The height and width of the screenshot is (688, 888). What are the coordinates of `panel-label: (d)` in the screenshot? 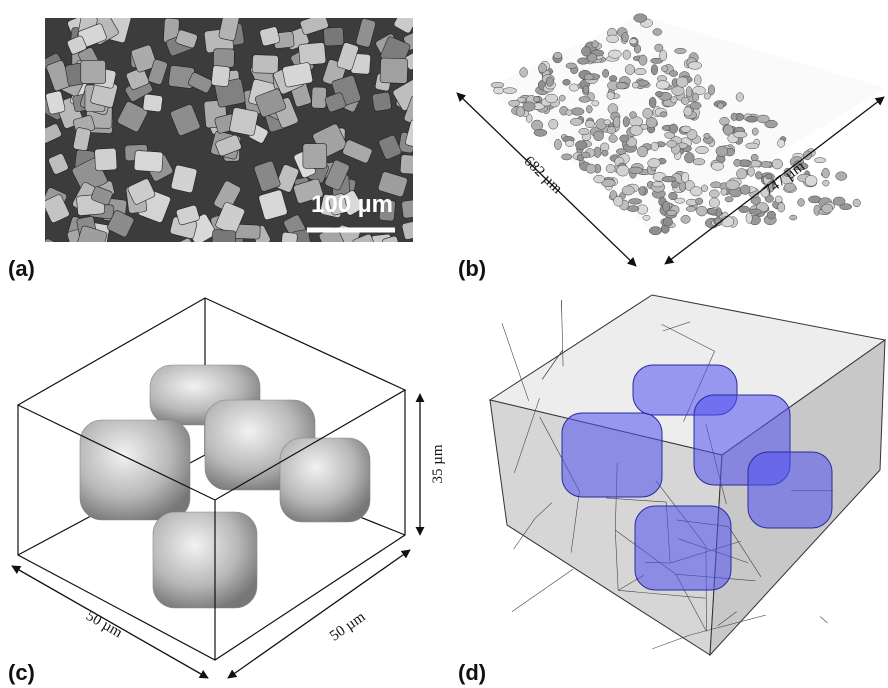 It's located at (472, 672).